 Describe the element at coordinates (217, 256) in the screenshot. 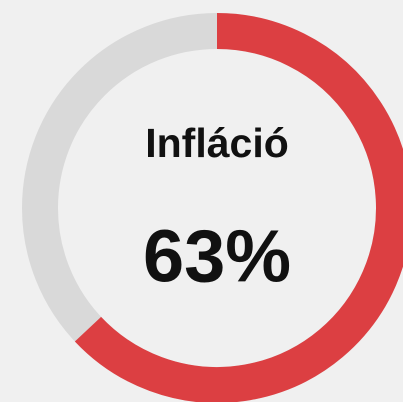

I see `value-label: 63%` at that location.